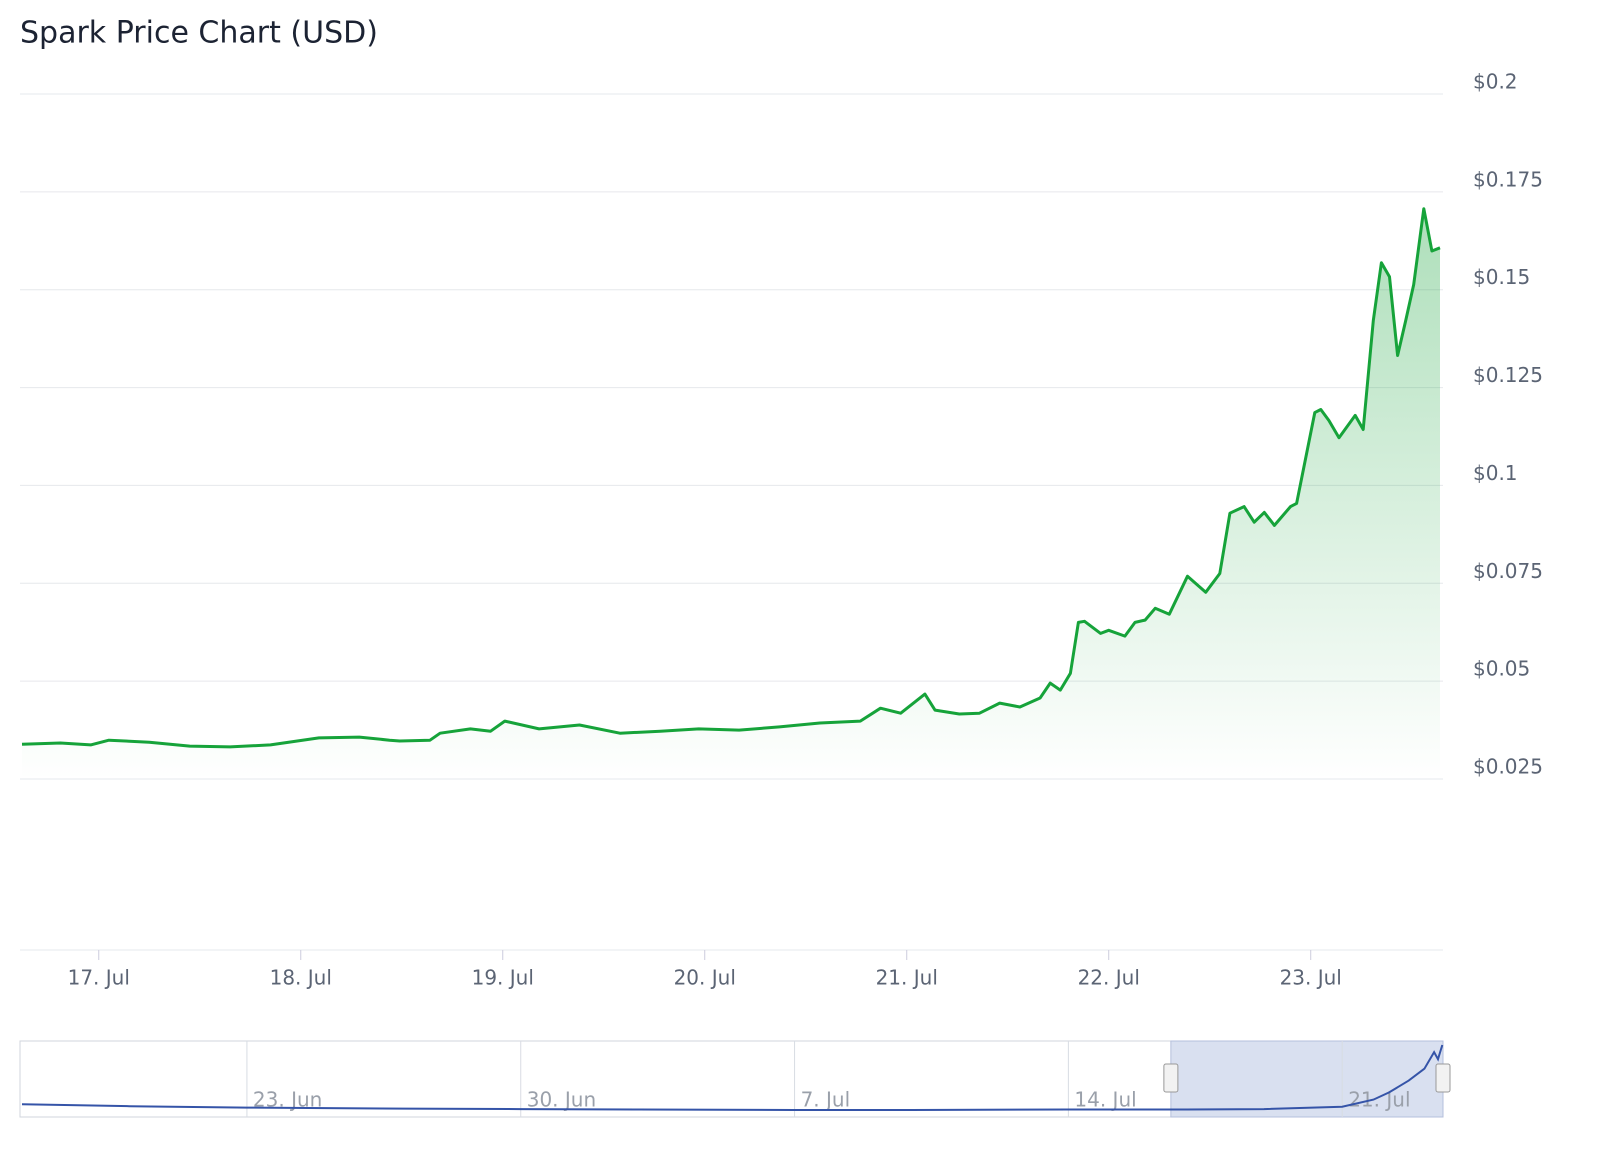 Image resolution: width=1600 pixels, height=1168 pixels. What do you see at coordinates (1379, 1100) in the screenshot?
I see `navigator-tick-label: 21. Jul` at bounding box center [1379, 1100].